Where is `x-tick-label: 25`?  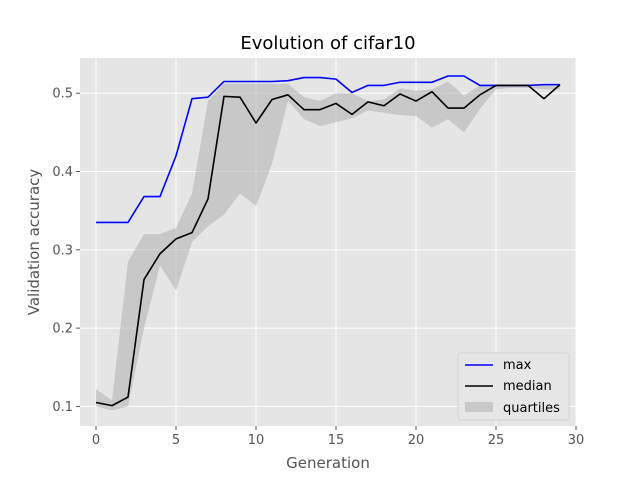 x-tick-label: 25 is located at coordinates (496, 440).